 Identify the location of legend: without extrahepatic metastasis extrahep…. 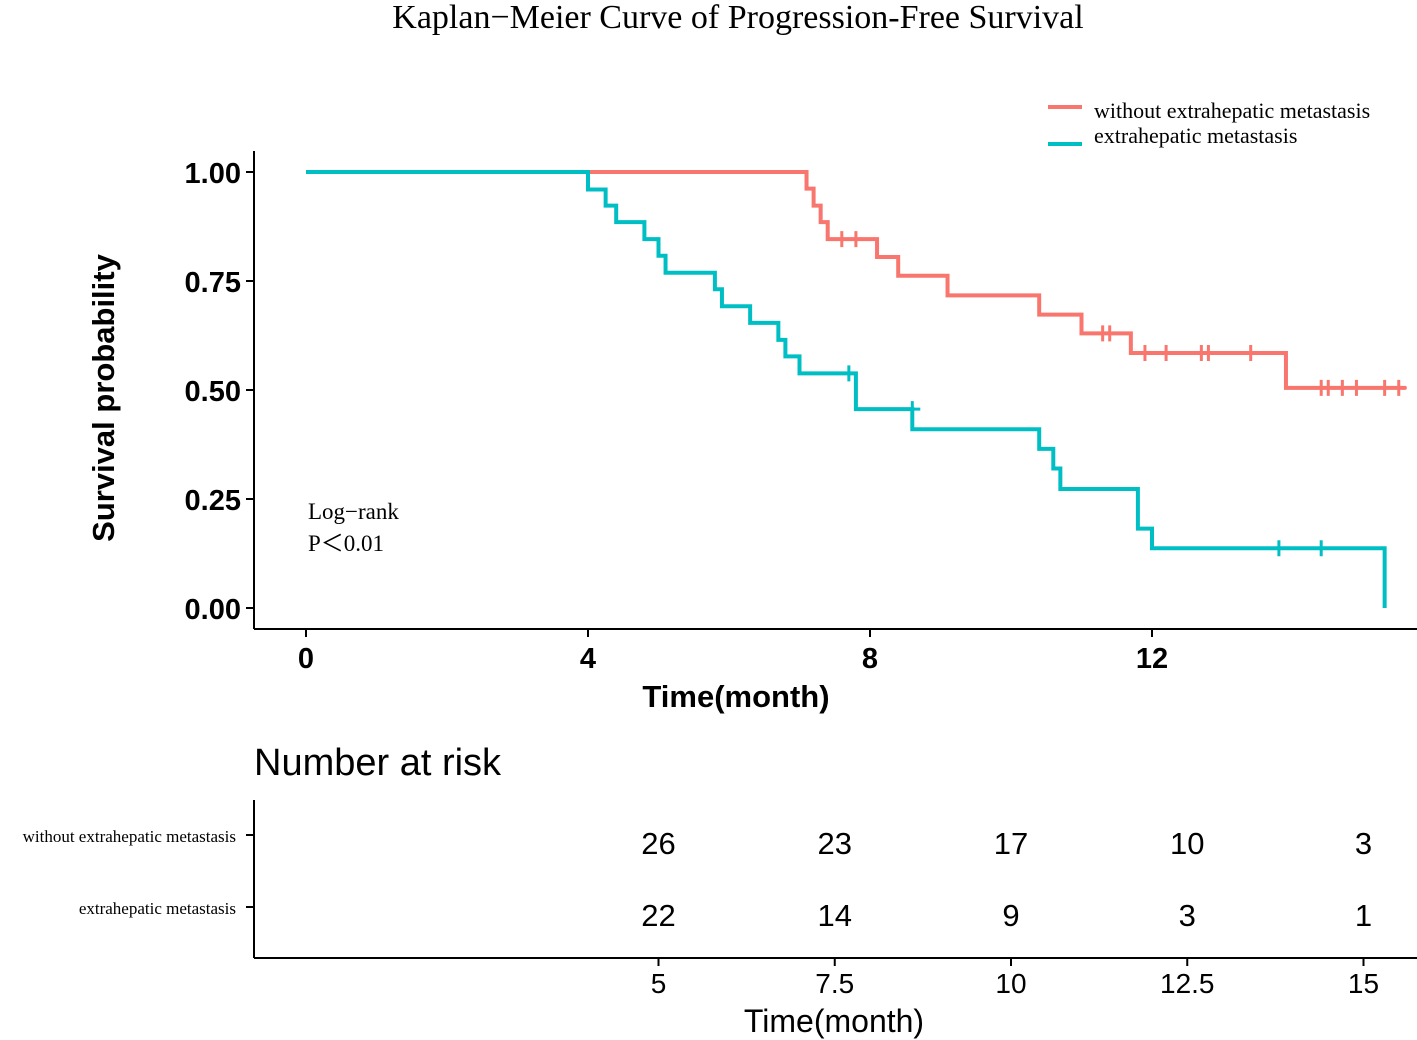
(1209, 123).